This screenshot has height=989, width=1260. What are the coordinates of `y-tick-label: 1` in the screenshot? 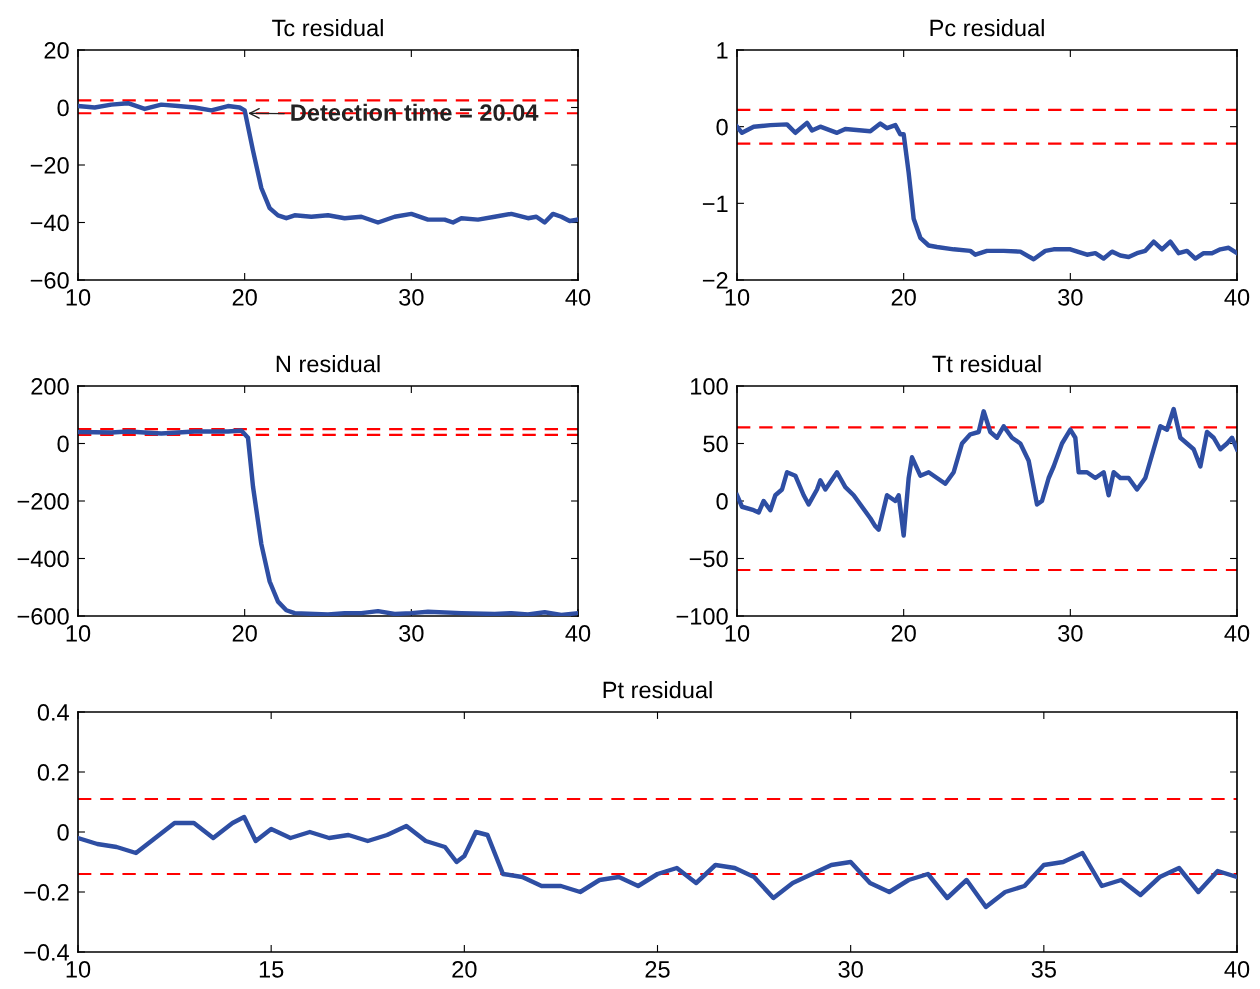 It's located at (722, 50).